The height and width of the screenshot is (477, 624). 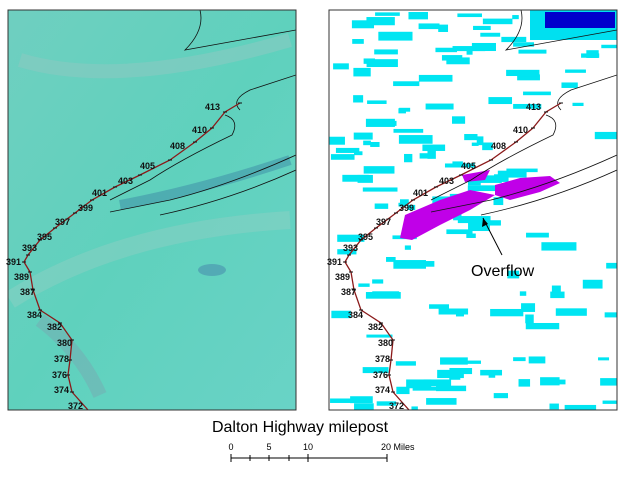 What do you see at coordinates (99, 193) in the screenshot?
I see `milepost-label: 401` at bounding box center [99, 193].